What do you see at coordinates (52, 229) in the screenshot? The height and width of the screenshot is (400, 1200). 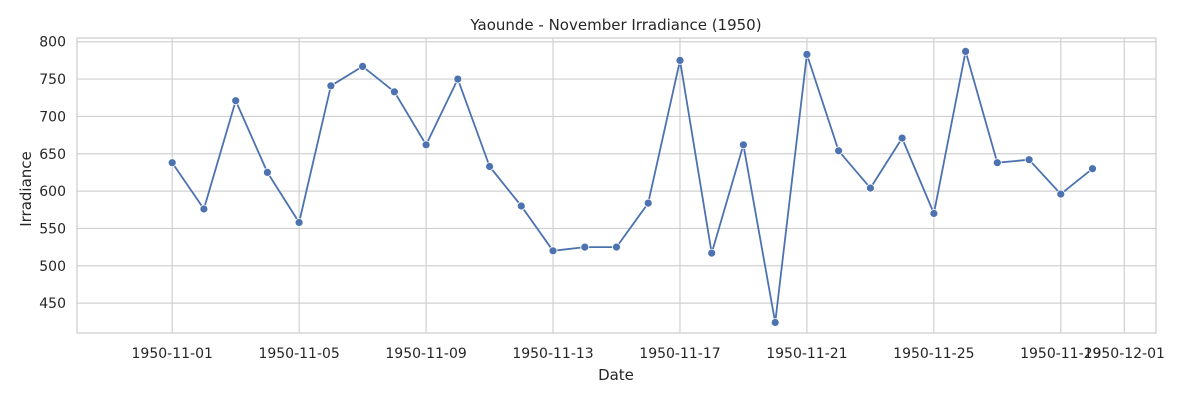 I see `y-tick-label: 550` at bounding box center [52, 229].